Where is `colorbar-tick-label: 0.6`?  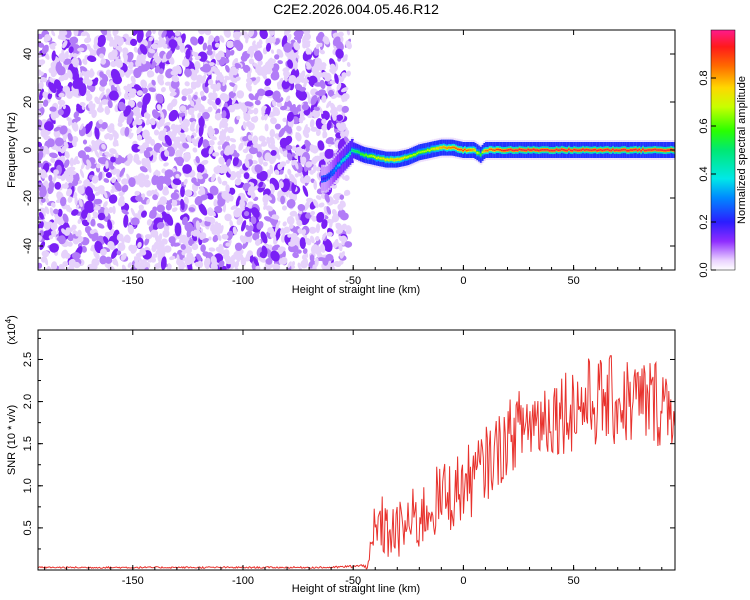
colorbar-tick-label: 0.6 is located at coordinates (704, 125).